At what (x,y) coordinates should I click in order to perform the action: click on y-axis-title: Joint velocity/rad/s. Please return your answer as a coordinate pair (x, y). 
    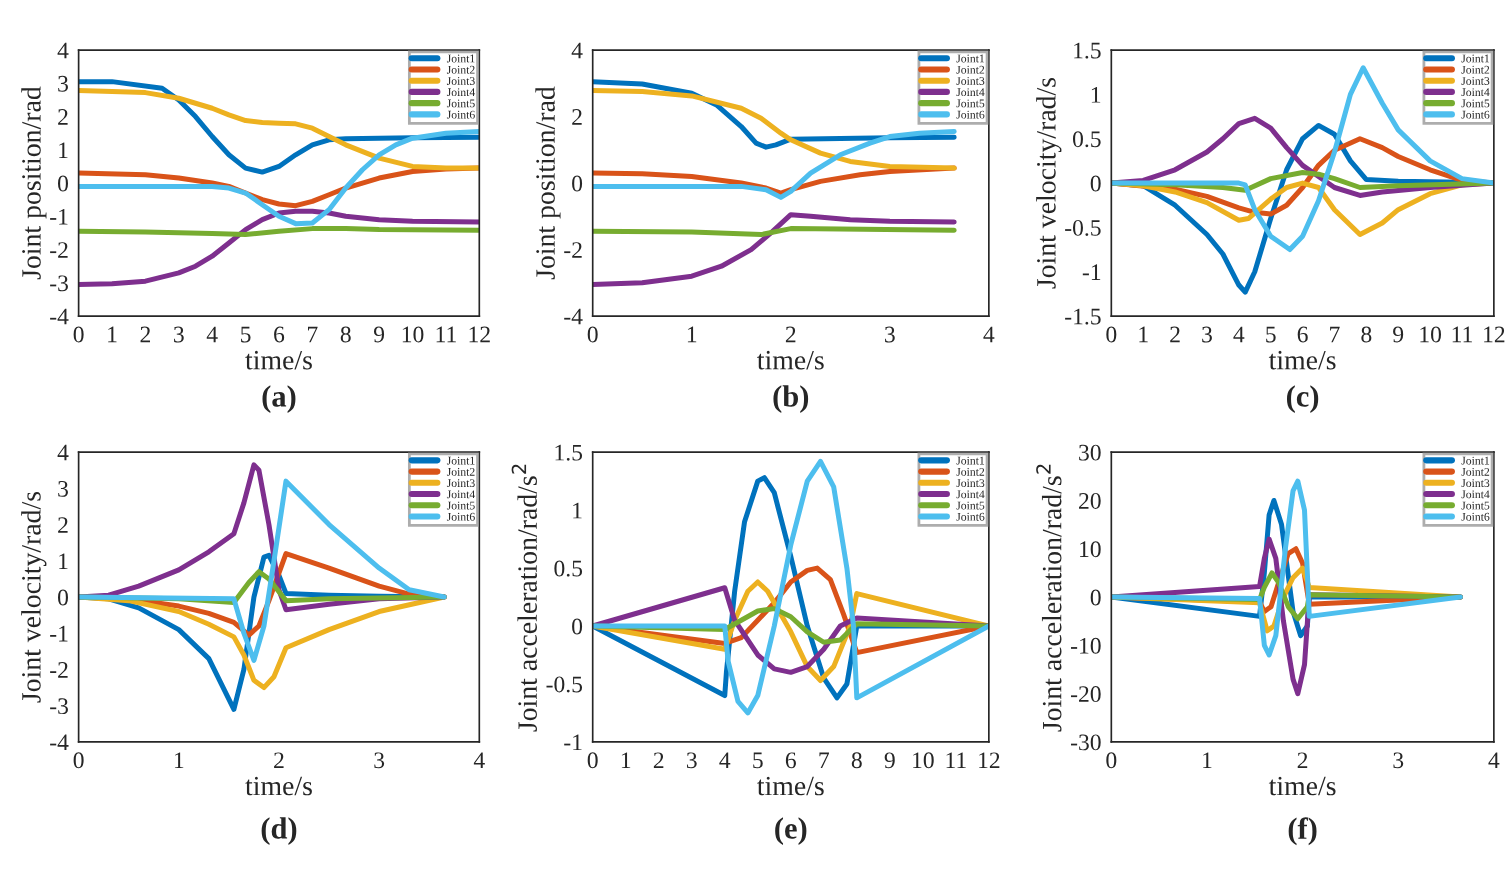
    Looking at the image, I should click on (1049, 183).